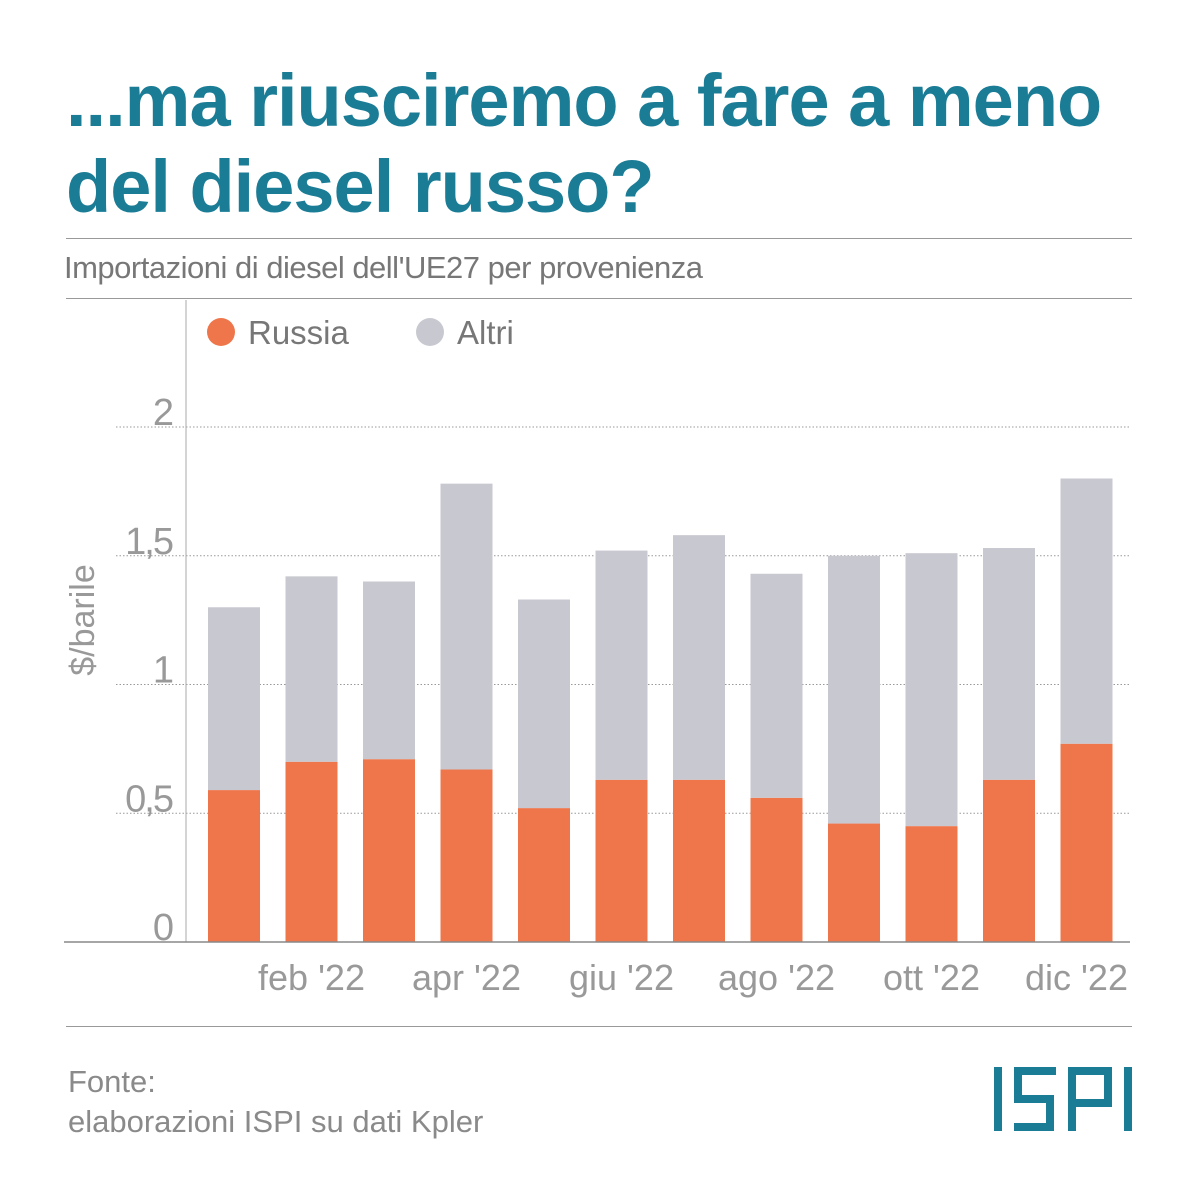 This screenshot has width=1200, height=1200. Describe the element at coordinates (430, 332) in the screenshot. I see `legend-marker-altri` at that location.